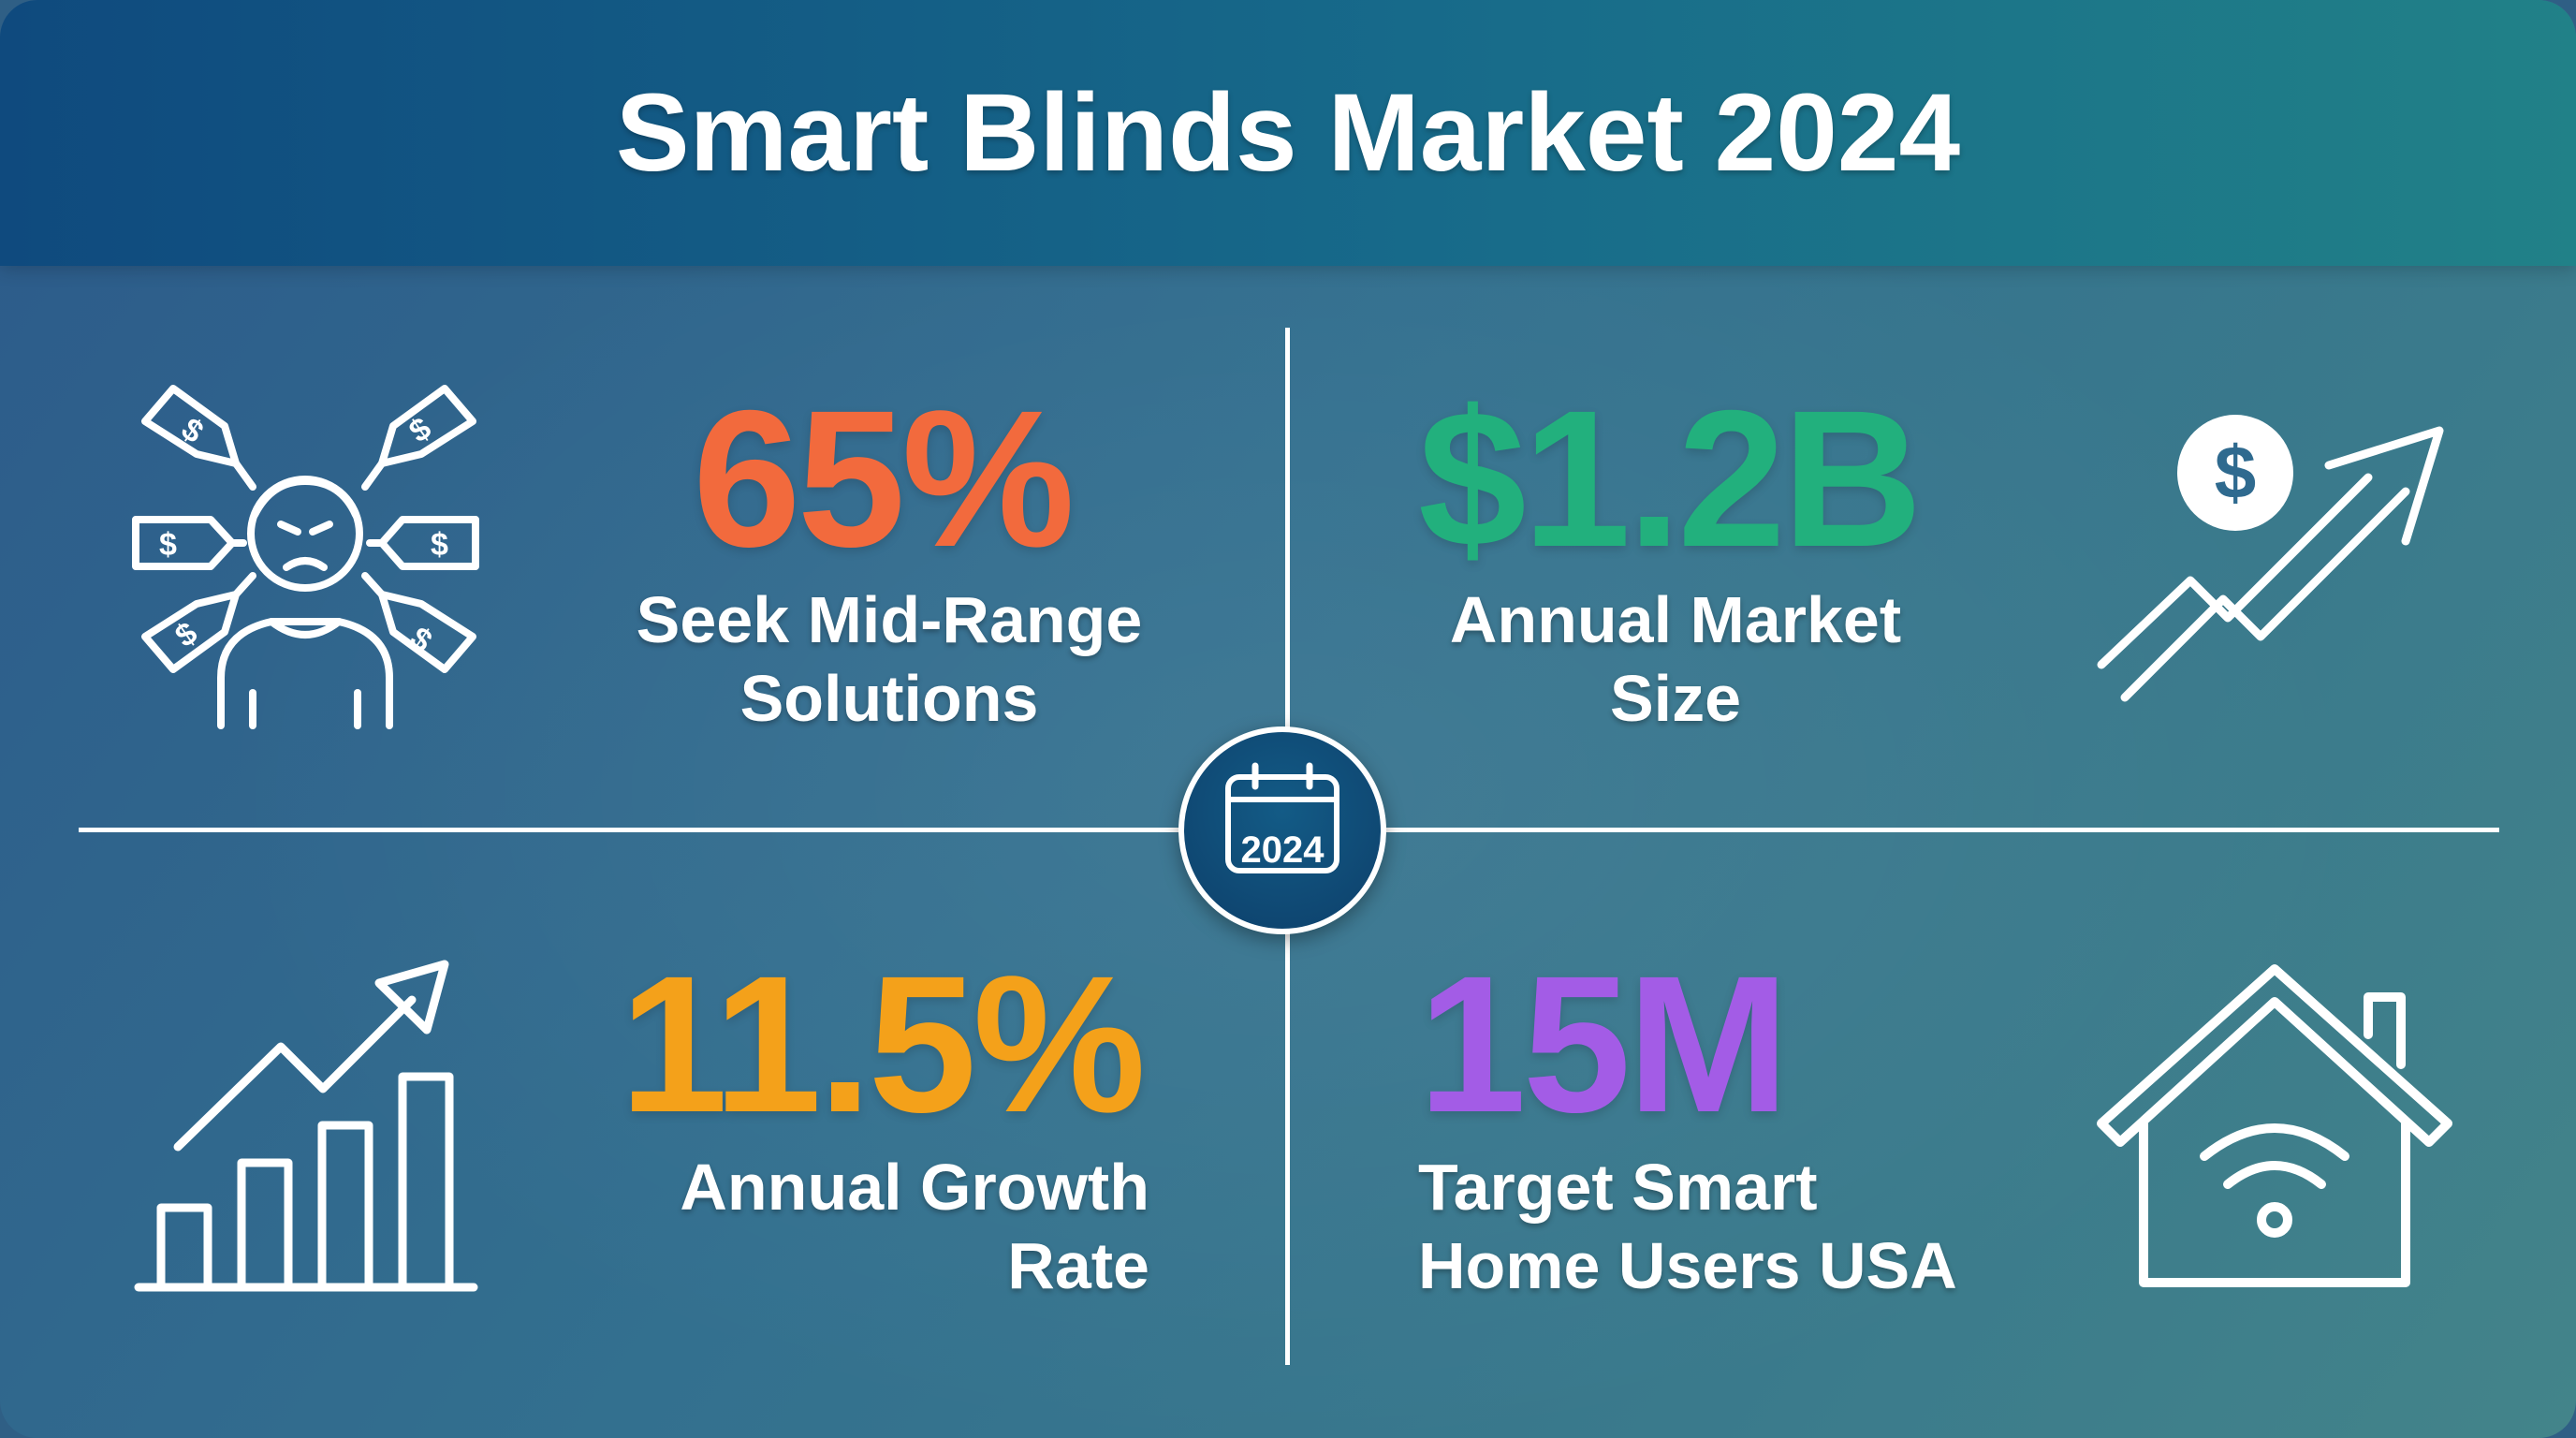  I want to click on market-size-value: $1.2B, so click(1671, 479).